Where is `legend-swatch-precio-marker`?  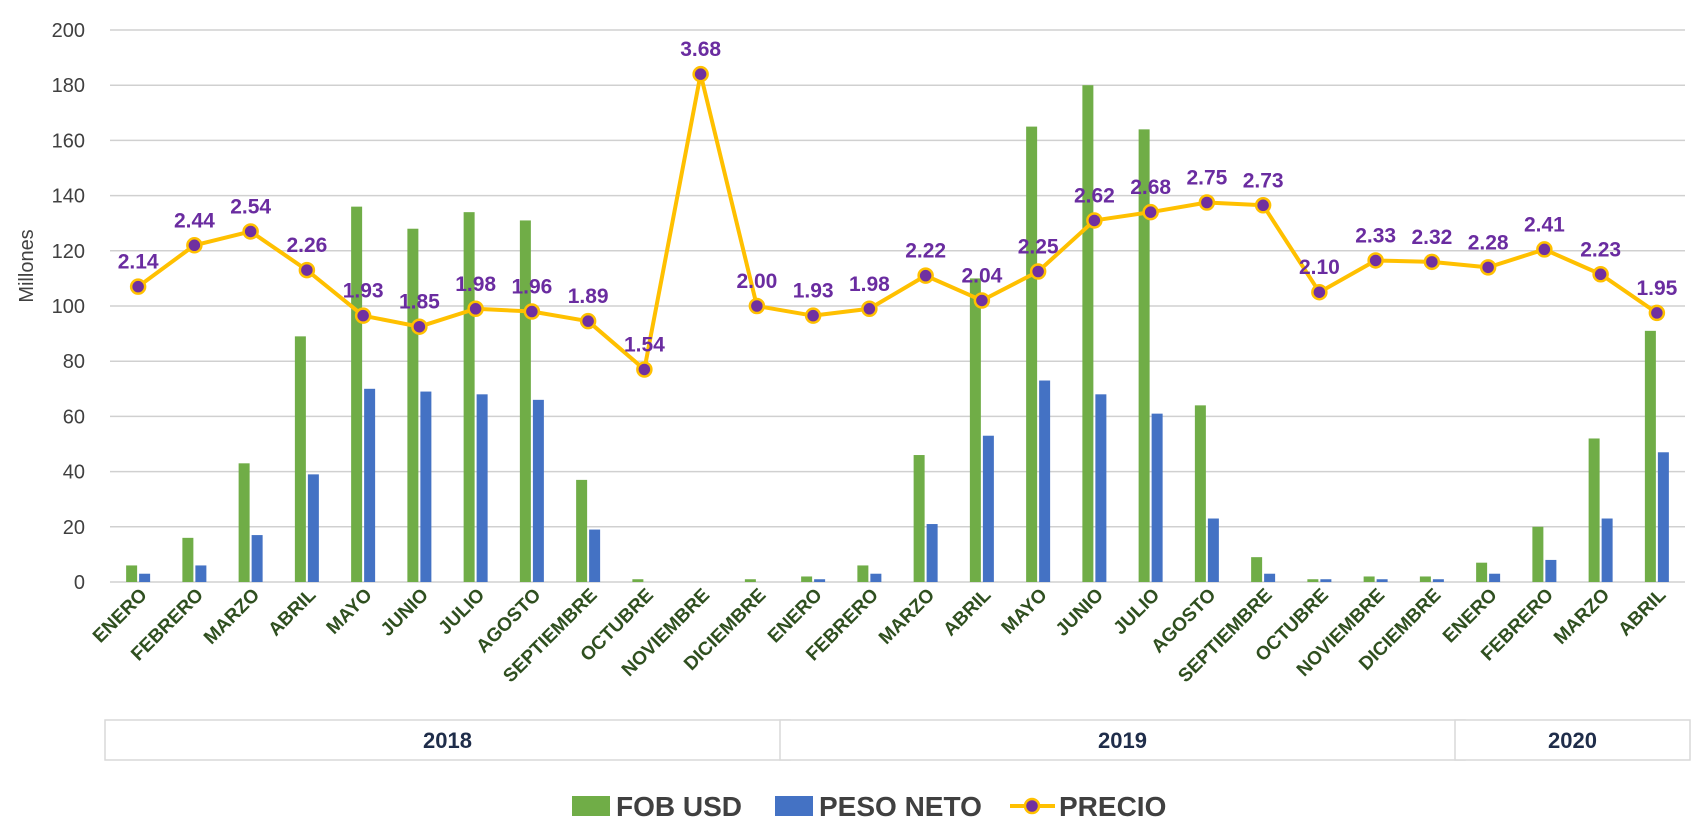 legend-swatch-precio-marker is located at coordinates (1032, 806).